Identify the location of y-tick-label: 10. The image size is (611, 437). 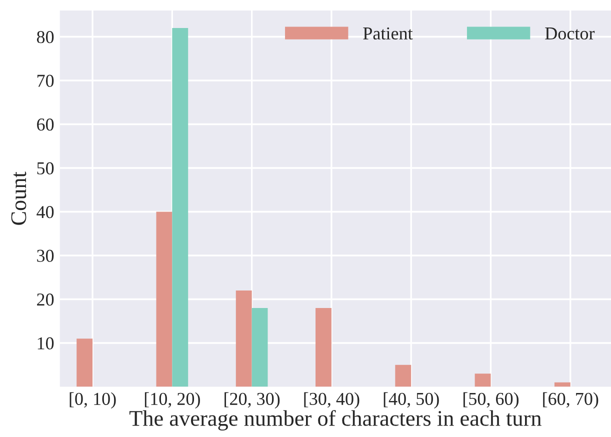
(46, 343).